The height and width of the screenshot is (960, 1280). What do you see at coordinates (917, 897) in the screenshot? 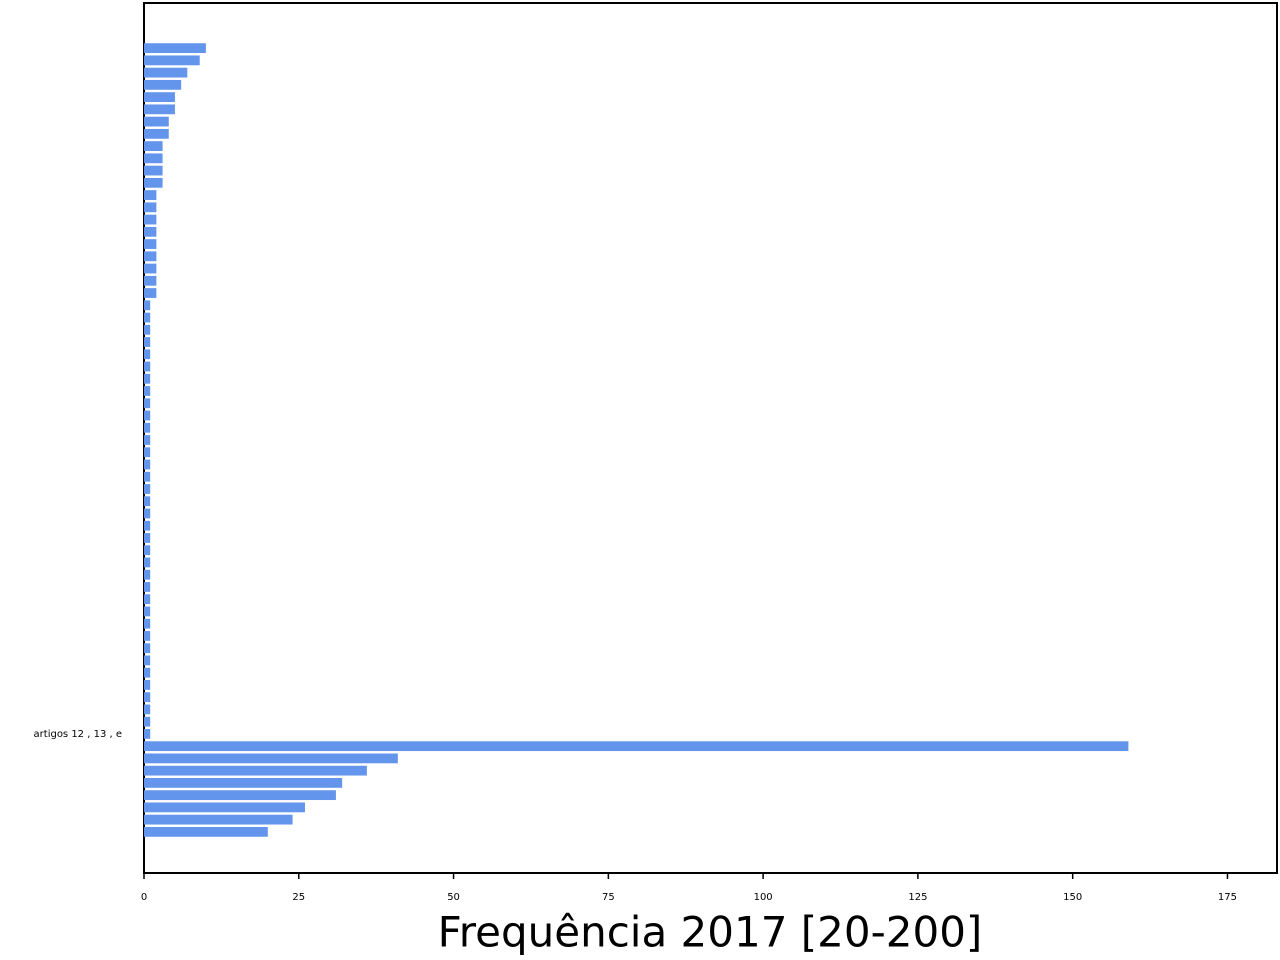
I see `x-tick-label: 125` at bounding box center [917, 897].